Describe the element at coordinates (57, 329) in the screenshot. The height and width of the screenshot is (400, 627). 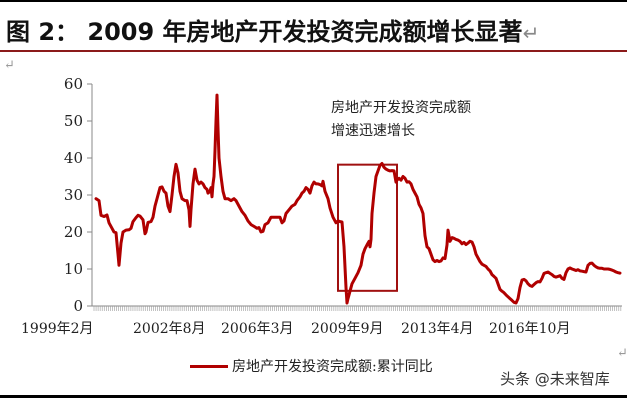
I see `x-tick-label: 1999年2月` at that location.